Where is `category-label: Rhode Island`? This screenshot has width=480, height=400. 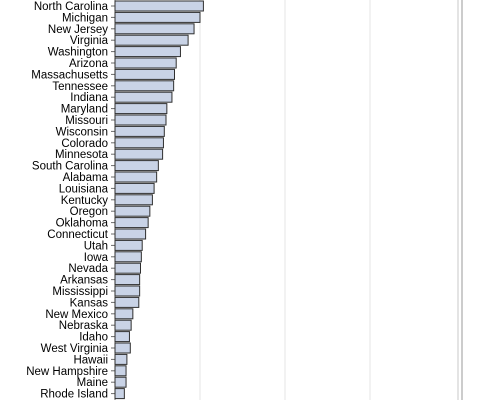
category-label: Rhode Island is located at coordinates (74, 394).